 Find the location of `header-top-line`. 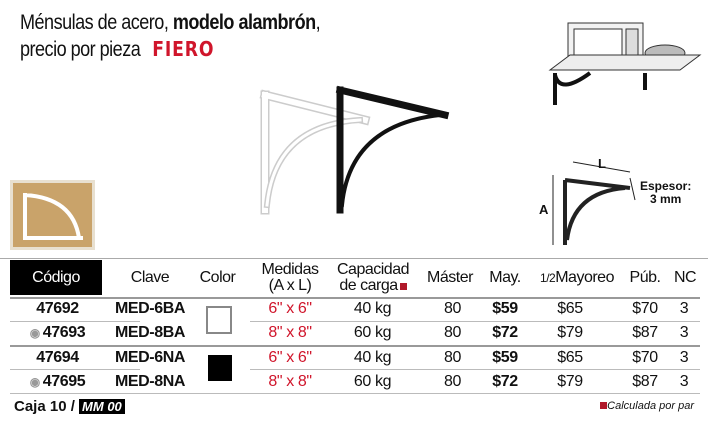

header-top-line is located at coordinates (354, 258).